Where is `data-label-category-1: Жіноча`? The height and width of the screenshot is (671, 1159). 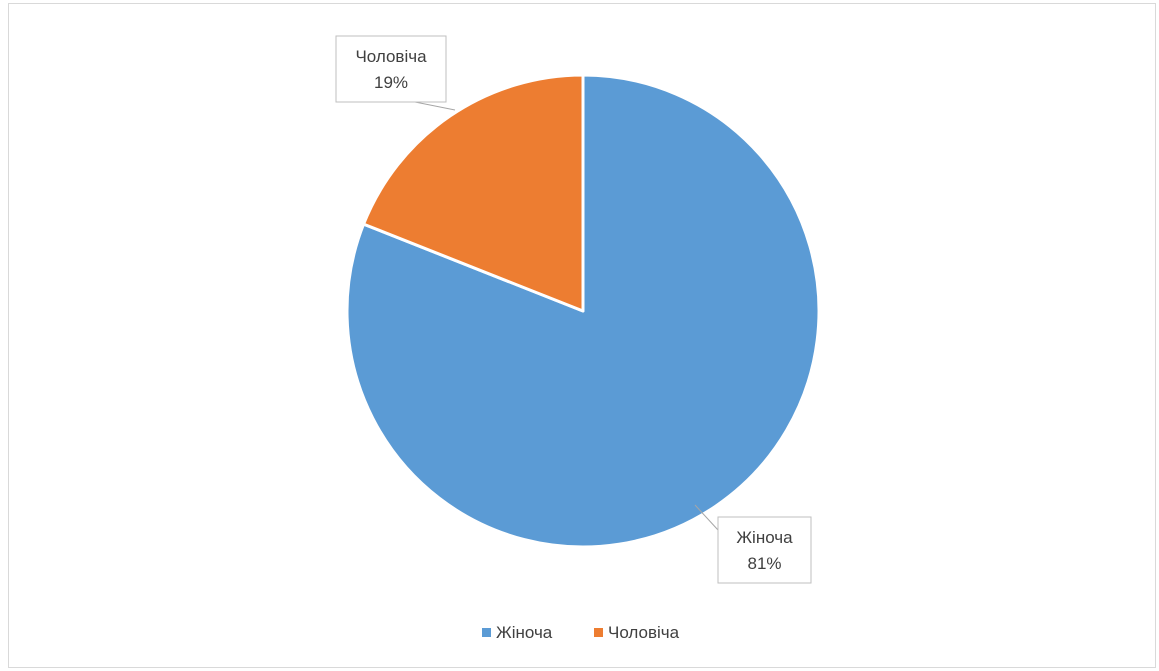 data-label-category-1: Жіноча is located at coordinates (764, 537).